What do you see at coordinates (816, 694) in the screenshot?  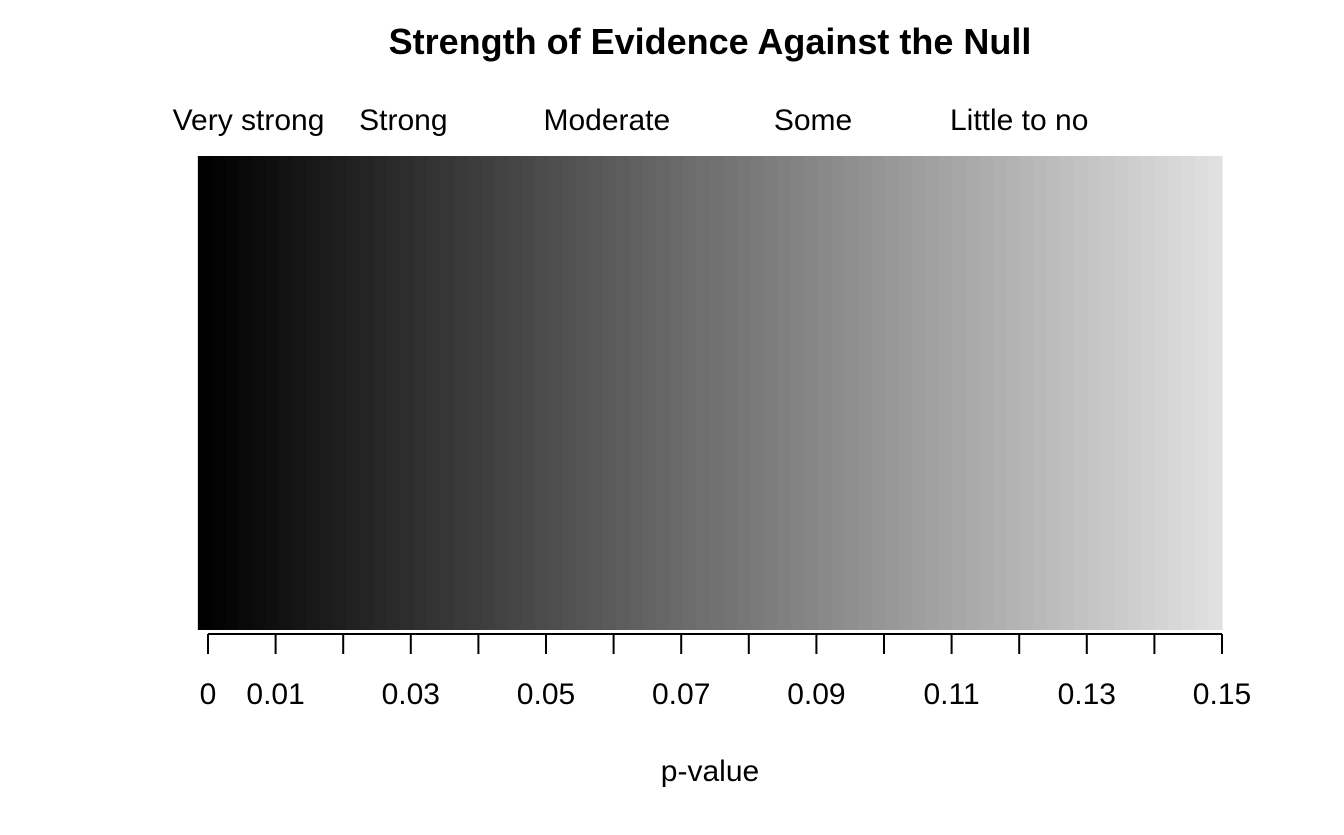 I see `x-tick-label: 0.09` at bounding box center [816, 694].